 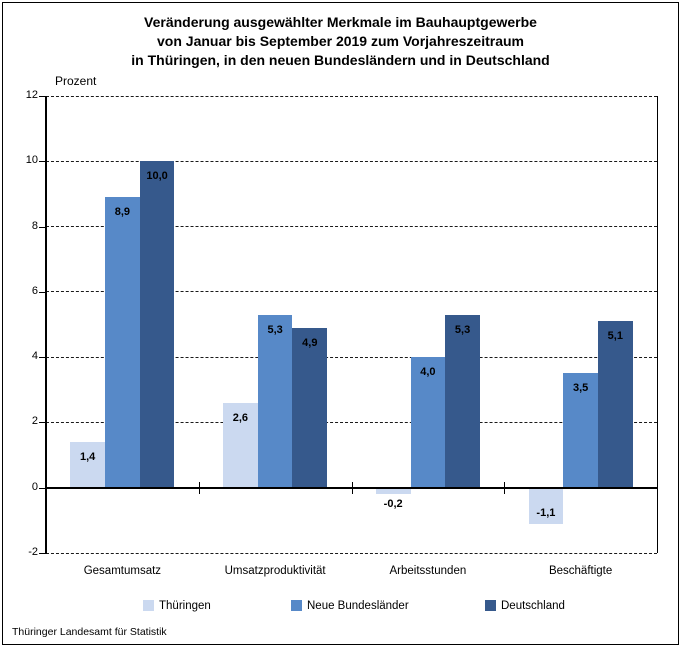 What do you see at coordinates (31, 95) in the screenshot?
I see `y-tick-label-12: 12` at bounding box center [31, 95].